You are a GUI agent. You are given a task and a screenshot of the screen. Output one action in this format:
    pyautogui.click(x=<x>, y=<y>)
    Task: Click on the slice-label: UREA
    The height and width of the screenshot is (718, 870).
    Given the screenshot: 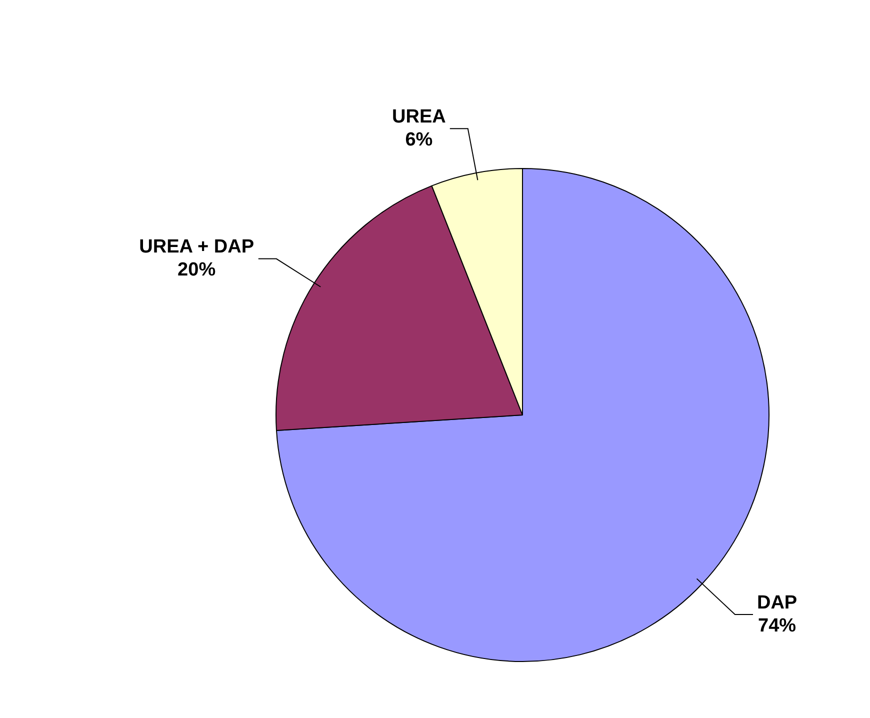 What is the action you would take?
    pyautogui.click(x=419, y=117)
    